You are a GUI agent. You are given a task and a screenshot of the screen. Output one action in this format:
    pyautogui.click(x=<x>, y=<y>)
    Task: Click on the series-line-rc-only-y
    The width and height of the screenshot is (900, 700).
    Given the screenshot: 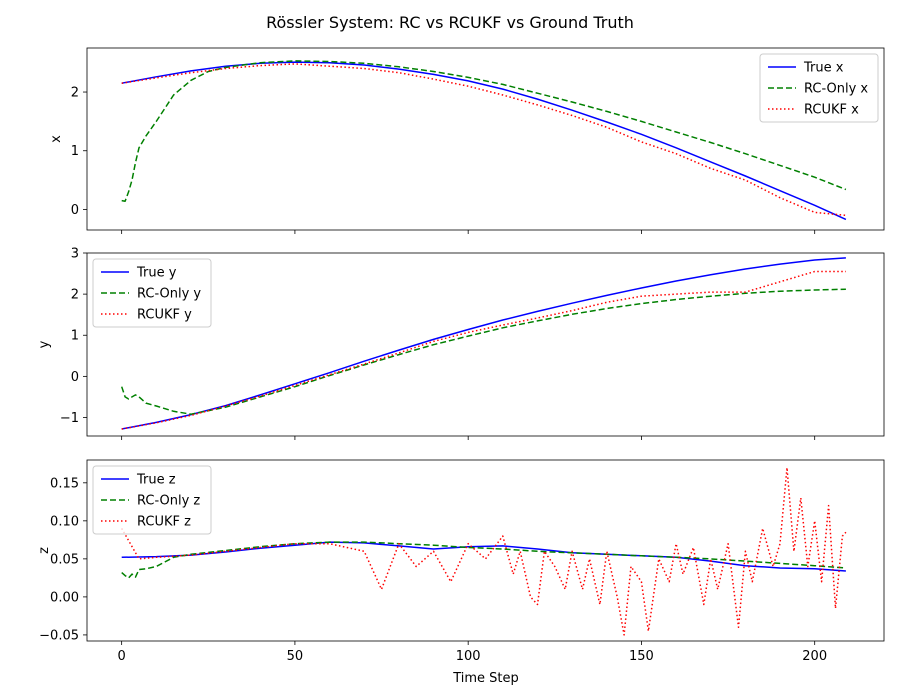 What is the action you would take?
    pyautogui.click(x=483, y=351)
    